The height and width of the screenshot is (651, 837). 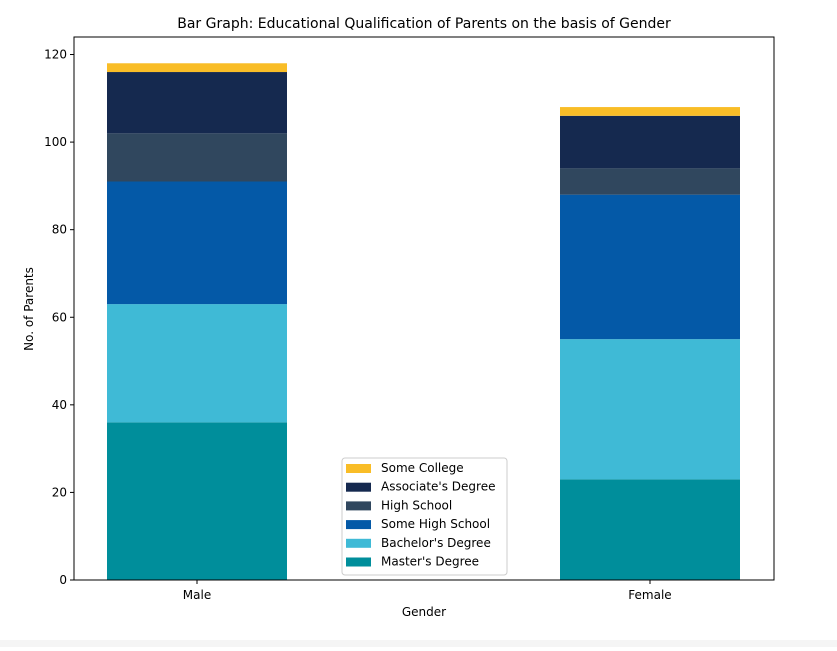 I want to click on y-tick-label-5: 100, so click(x=55, y=142).